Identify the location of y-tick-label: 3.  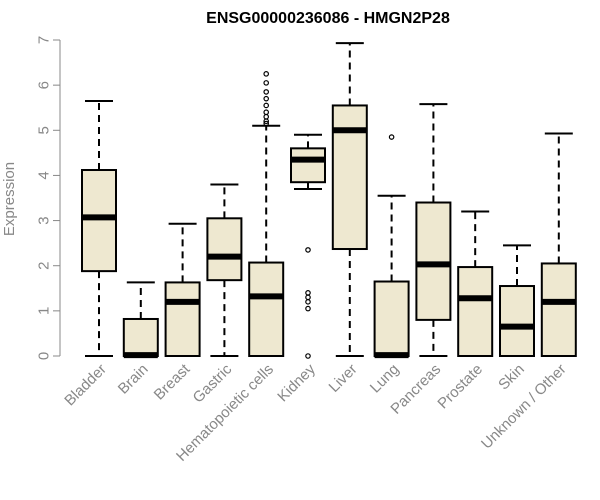
(44, 220).